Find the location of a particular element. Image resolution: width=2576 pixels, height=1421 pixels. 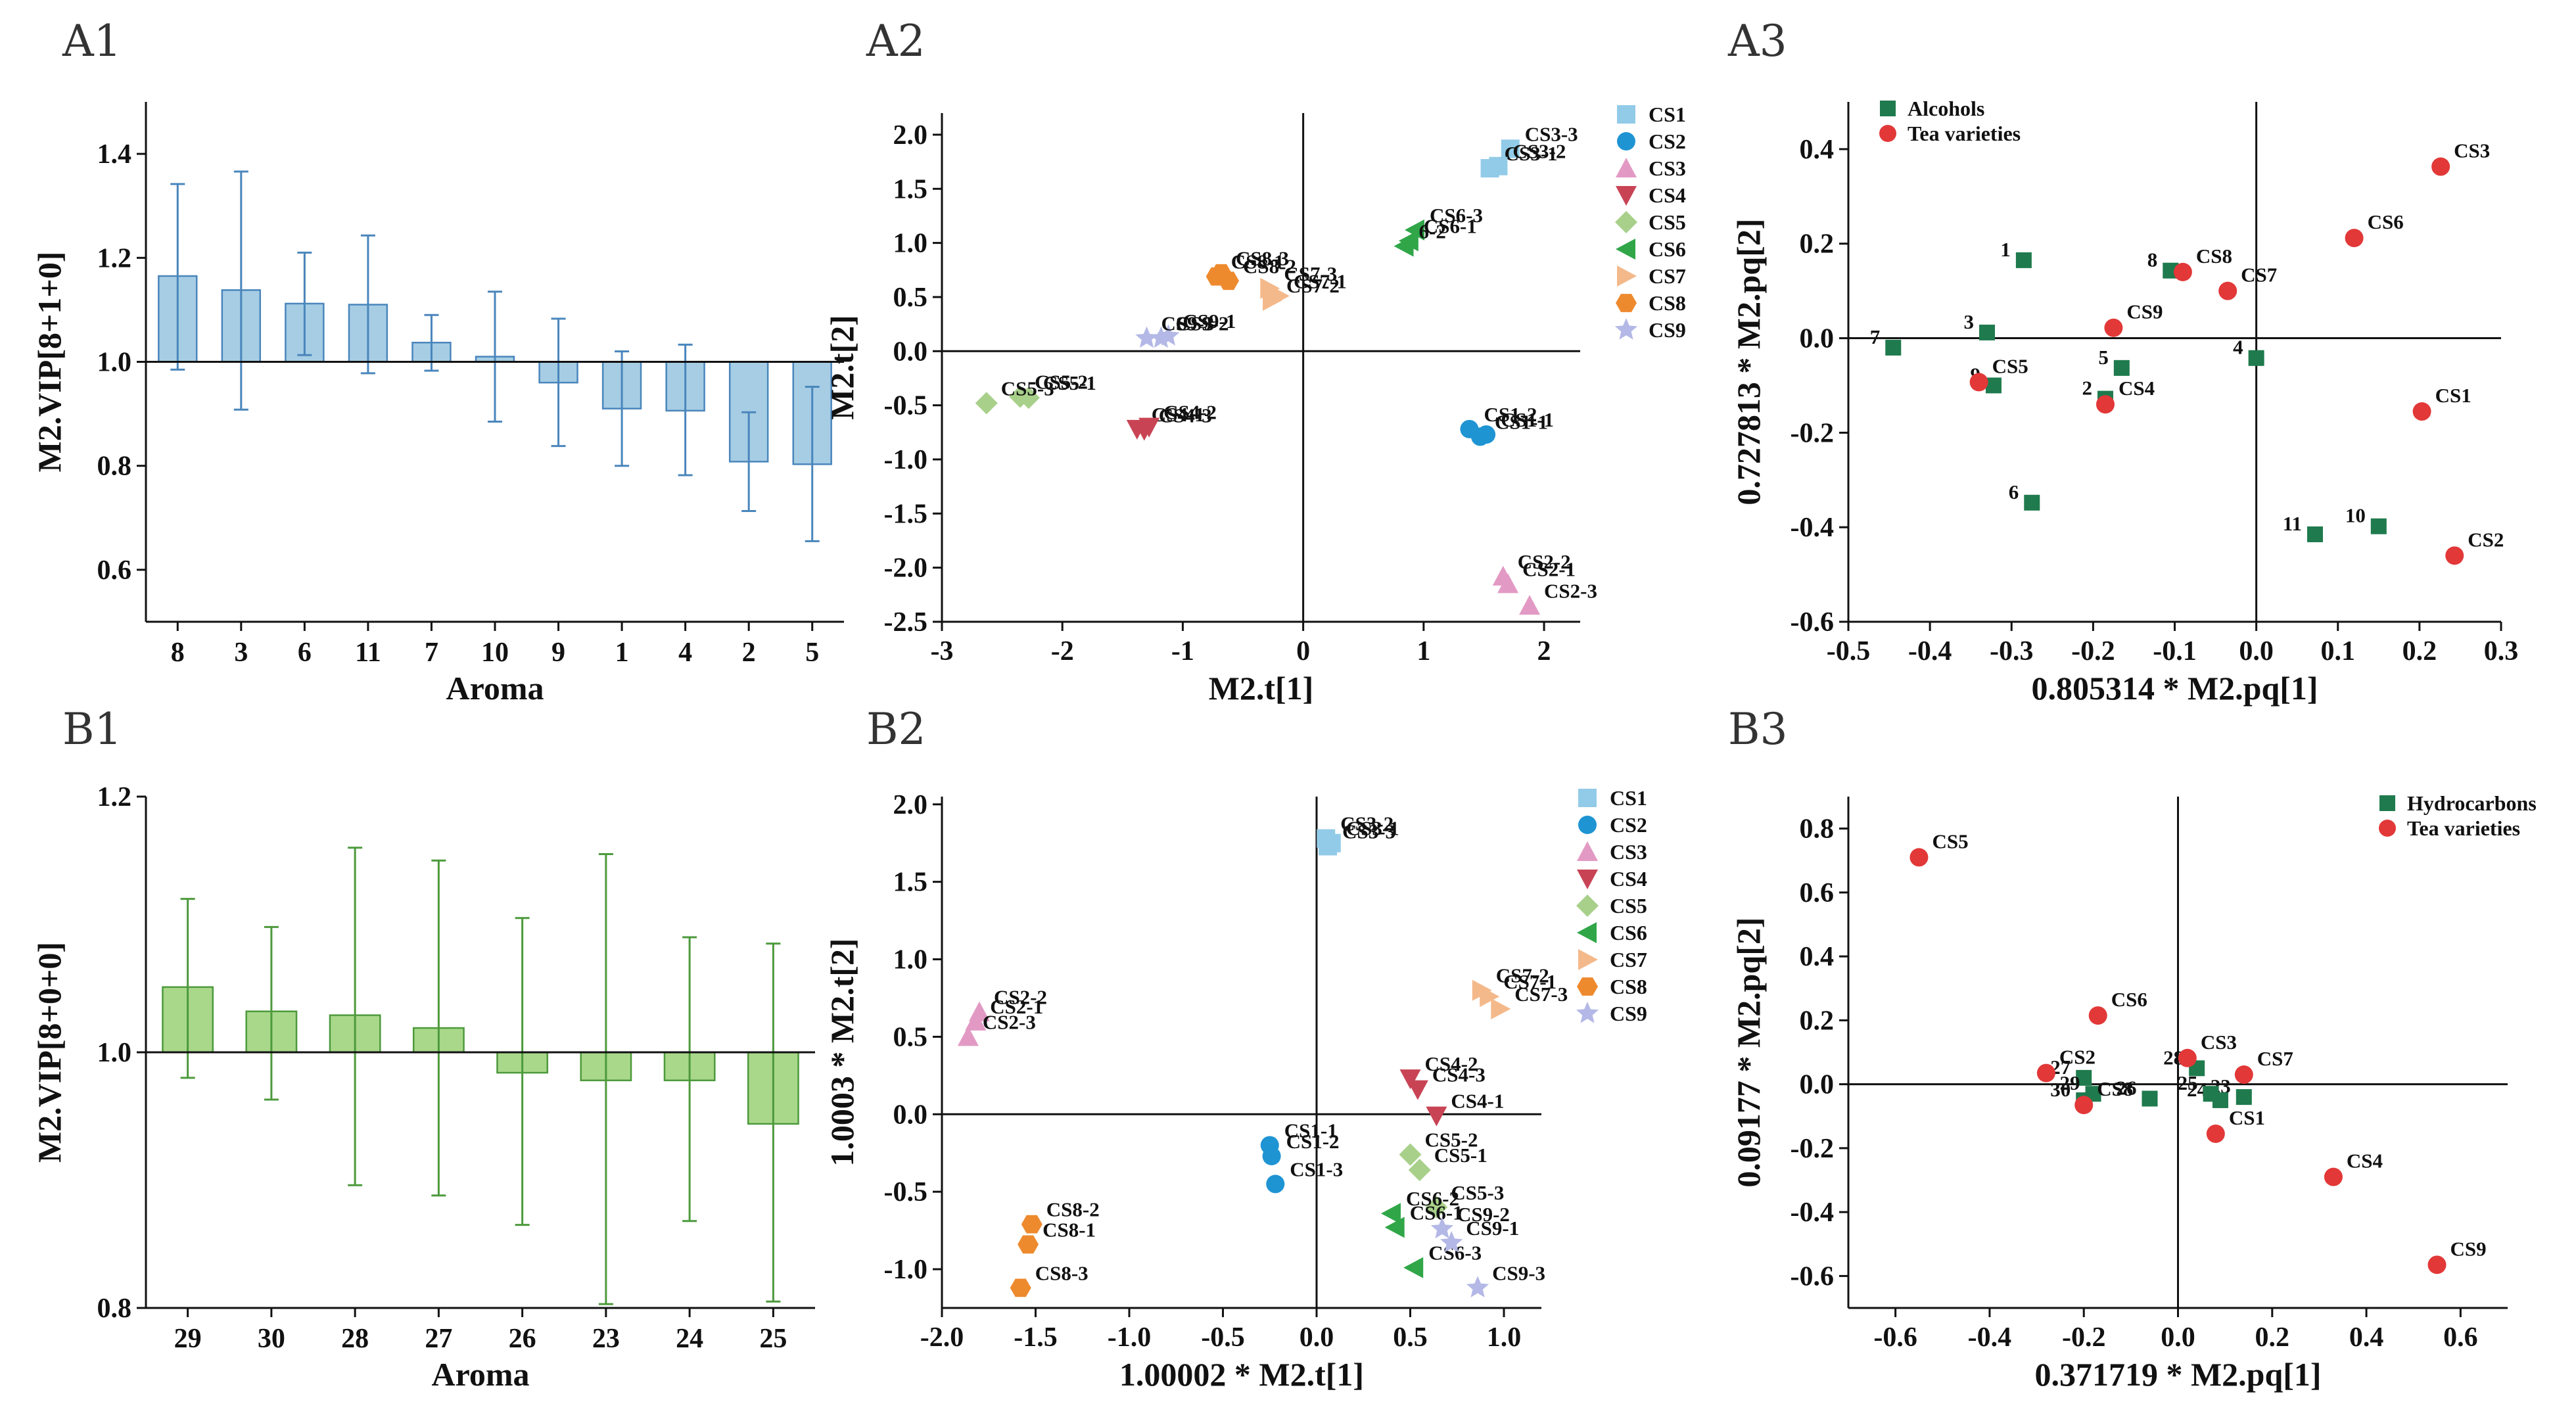

legend-label: CS8 is located at coordinates (1628, 986).